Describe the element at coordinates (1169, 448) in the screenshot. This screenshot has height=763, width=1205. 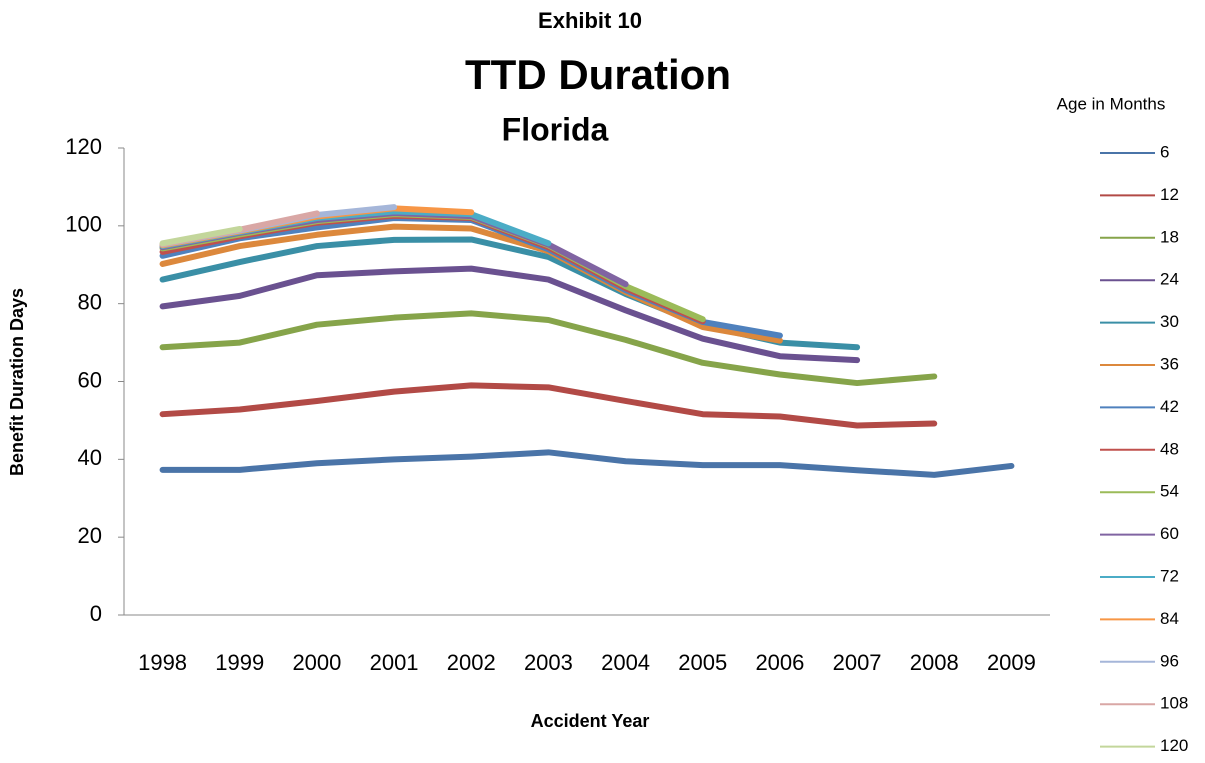
I see `legend-label: 48` at that location.